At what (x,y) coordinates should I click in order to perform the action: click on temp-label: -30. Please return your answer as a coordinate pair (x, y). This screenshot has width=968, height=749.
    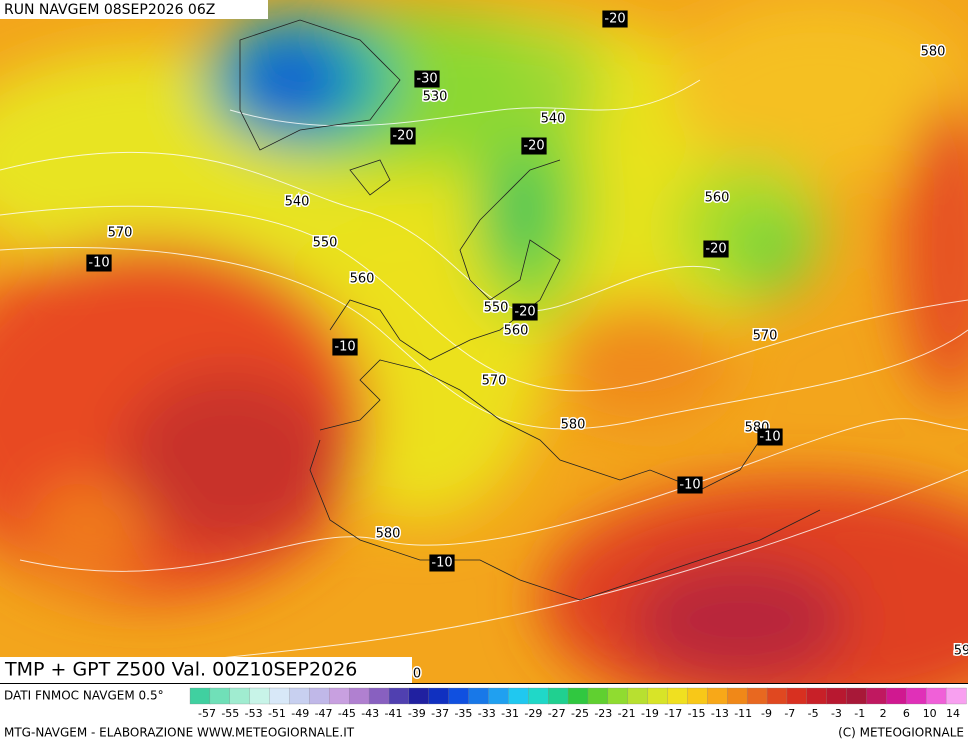
    Looking at the image, I should click on (426, 79).